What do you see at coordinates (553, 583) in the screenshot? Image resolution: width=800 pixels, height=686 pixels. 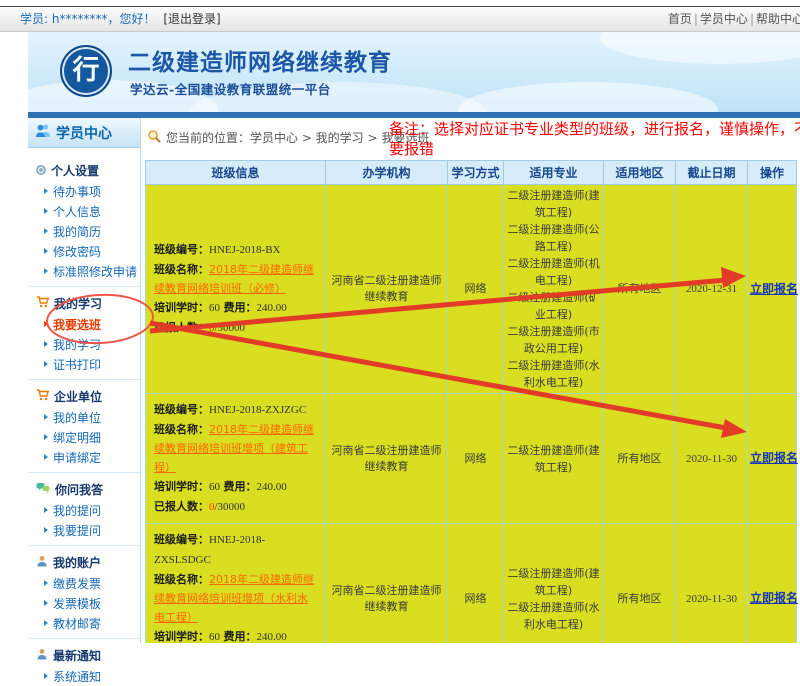 I see `majors-cell: 二级注册建造师(建筑工程) 二级注册建造师(水利水电工程)` at bounding box center [553, 583].